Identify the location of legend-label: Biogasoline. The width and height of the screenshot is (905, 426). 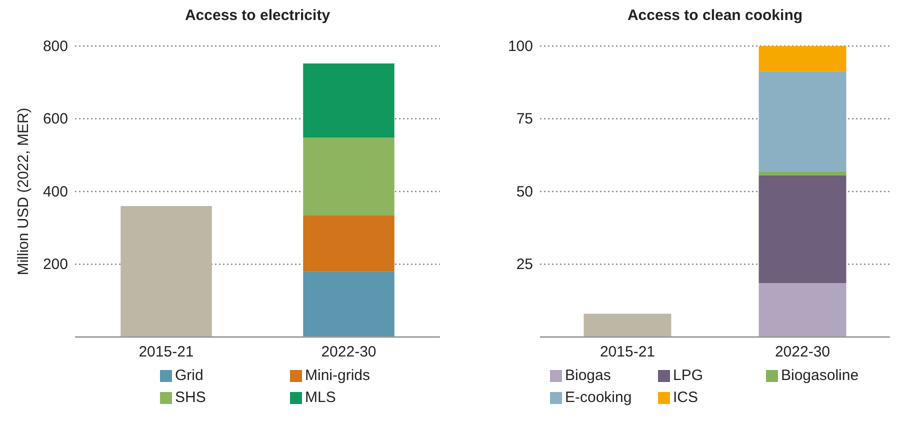
(820, 375).